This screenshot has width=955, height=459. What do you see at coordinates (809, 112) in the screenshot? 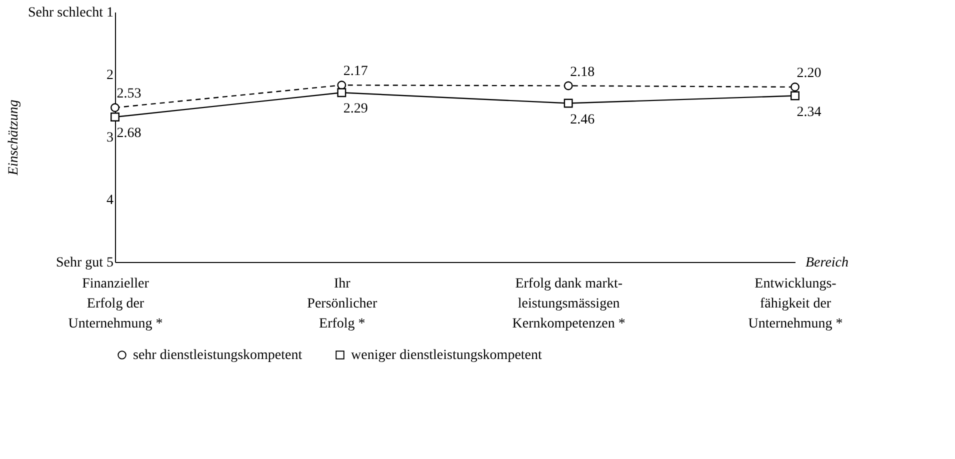
I see `data-label: 2.34` at bounding box center [809, 112].